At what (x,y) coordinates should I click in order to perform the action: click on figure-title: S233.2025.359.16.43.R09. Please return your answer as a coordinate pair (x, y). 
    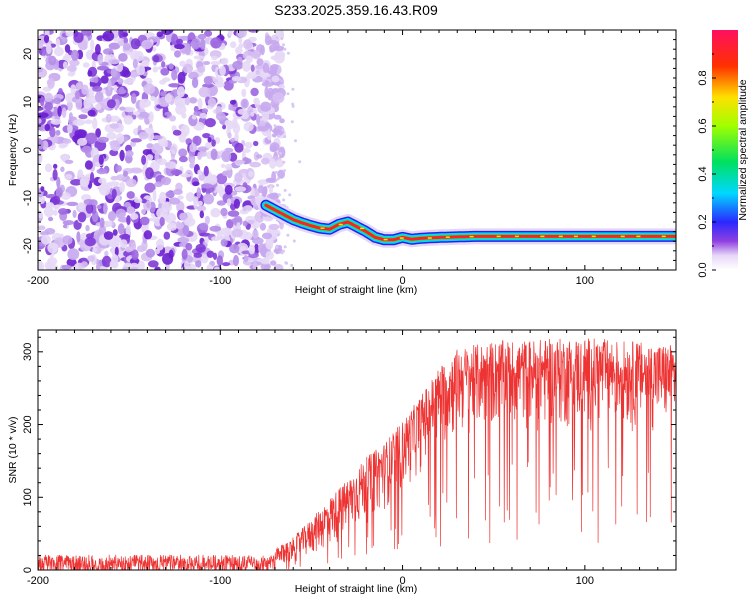
    Looking at the image, I should click on (356, 10).